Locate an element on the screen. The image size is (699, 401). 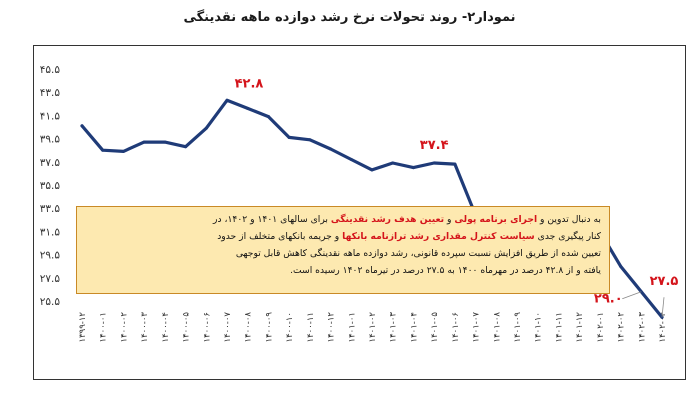
x-tick-label: ۱۴۰۱-۰۲ is located at coordinates (373, 327).